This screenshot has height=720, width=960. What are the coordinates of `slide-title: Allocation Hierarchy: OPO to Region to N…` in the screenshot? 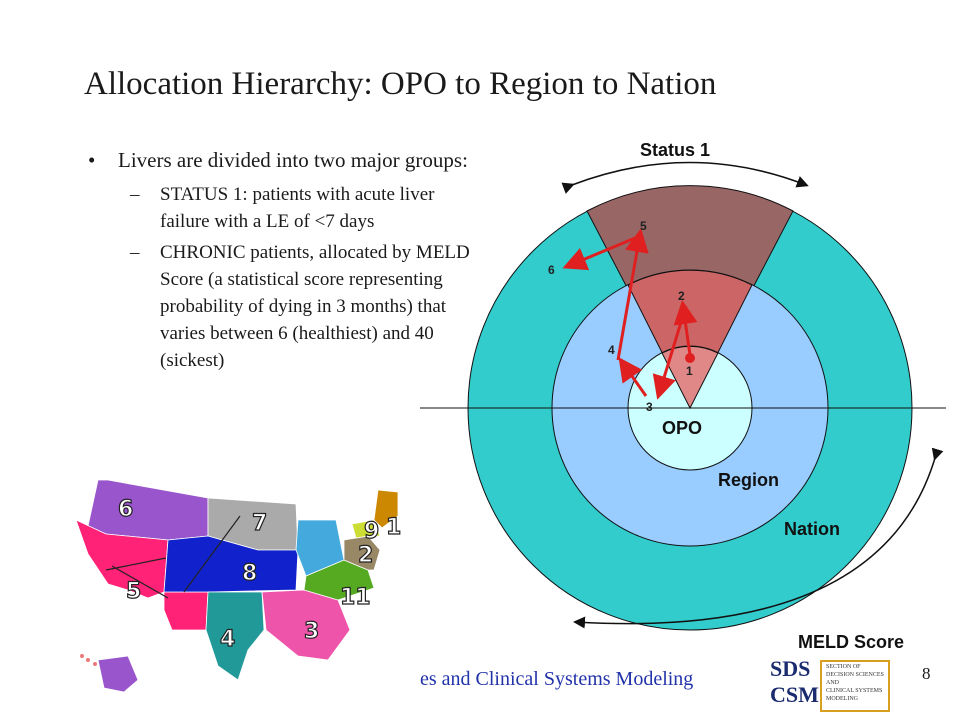 It's located at (400, 84).